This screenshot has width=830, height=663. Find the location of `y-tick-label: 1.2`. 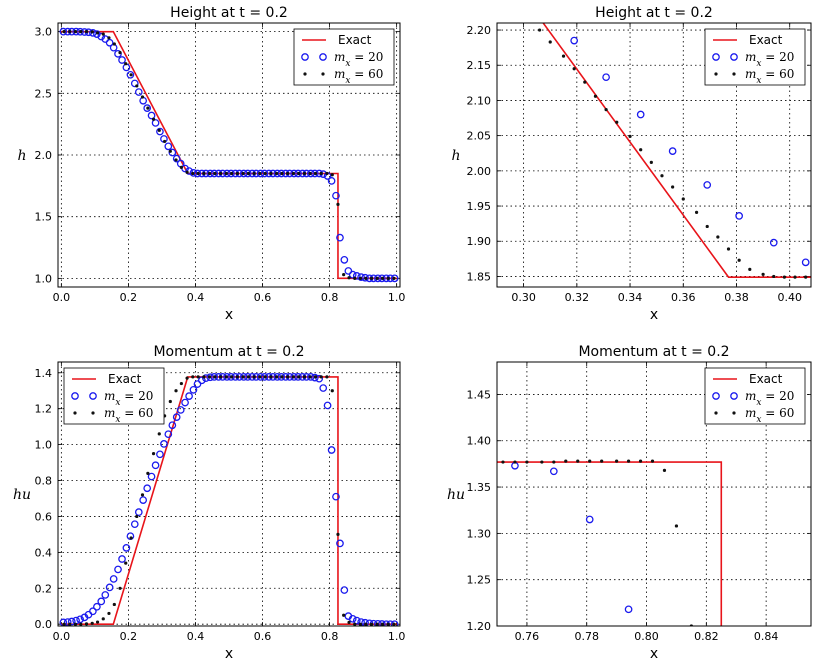

y-tick-label: 1.2 is located at coordinates (44, 409).